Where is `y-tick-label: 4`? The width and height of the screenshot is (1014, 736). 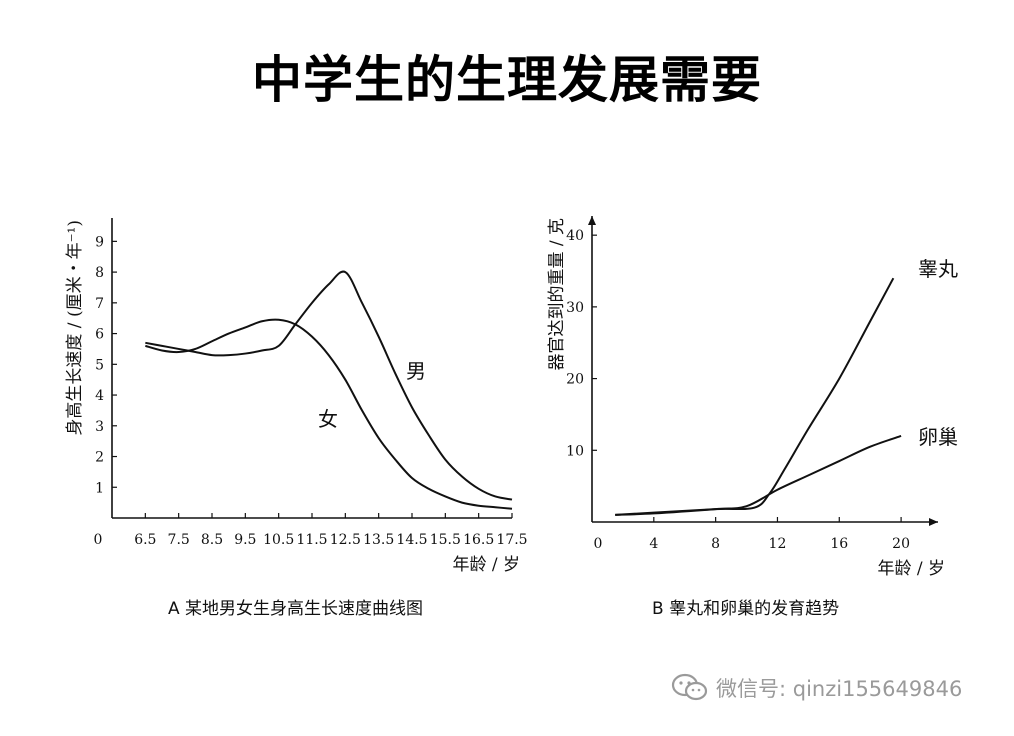 y-tick-label: 4 is located at coordinates (99, 396).